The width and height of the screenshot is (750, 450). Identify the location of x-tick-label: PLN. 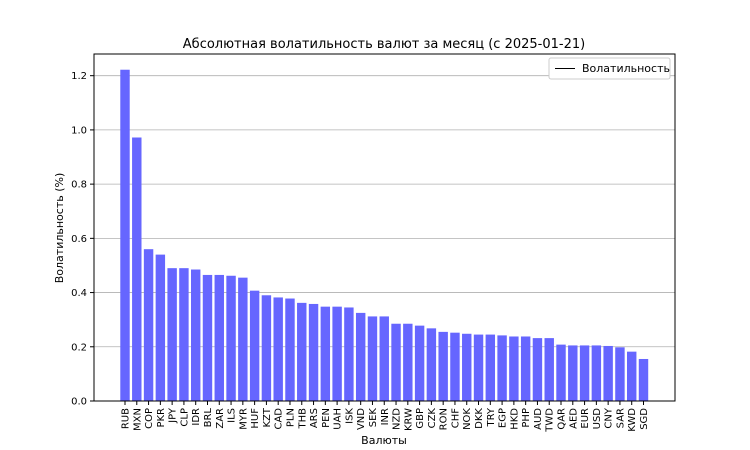
(290, 417).